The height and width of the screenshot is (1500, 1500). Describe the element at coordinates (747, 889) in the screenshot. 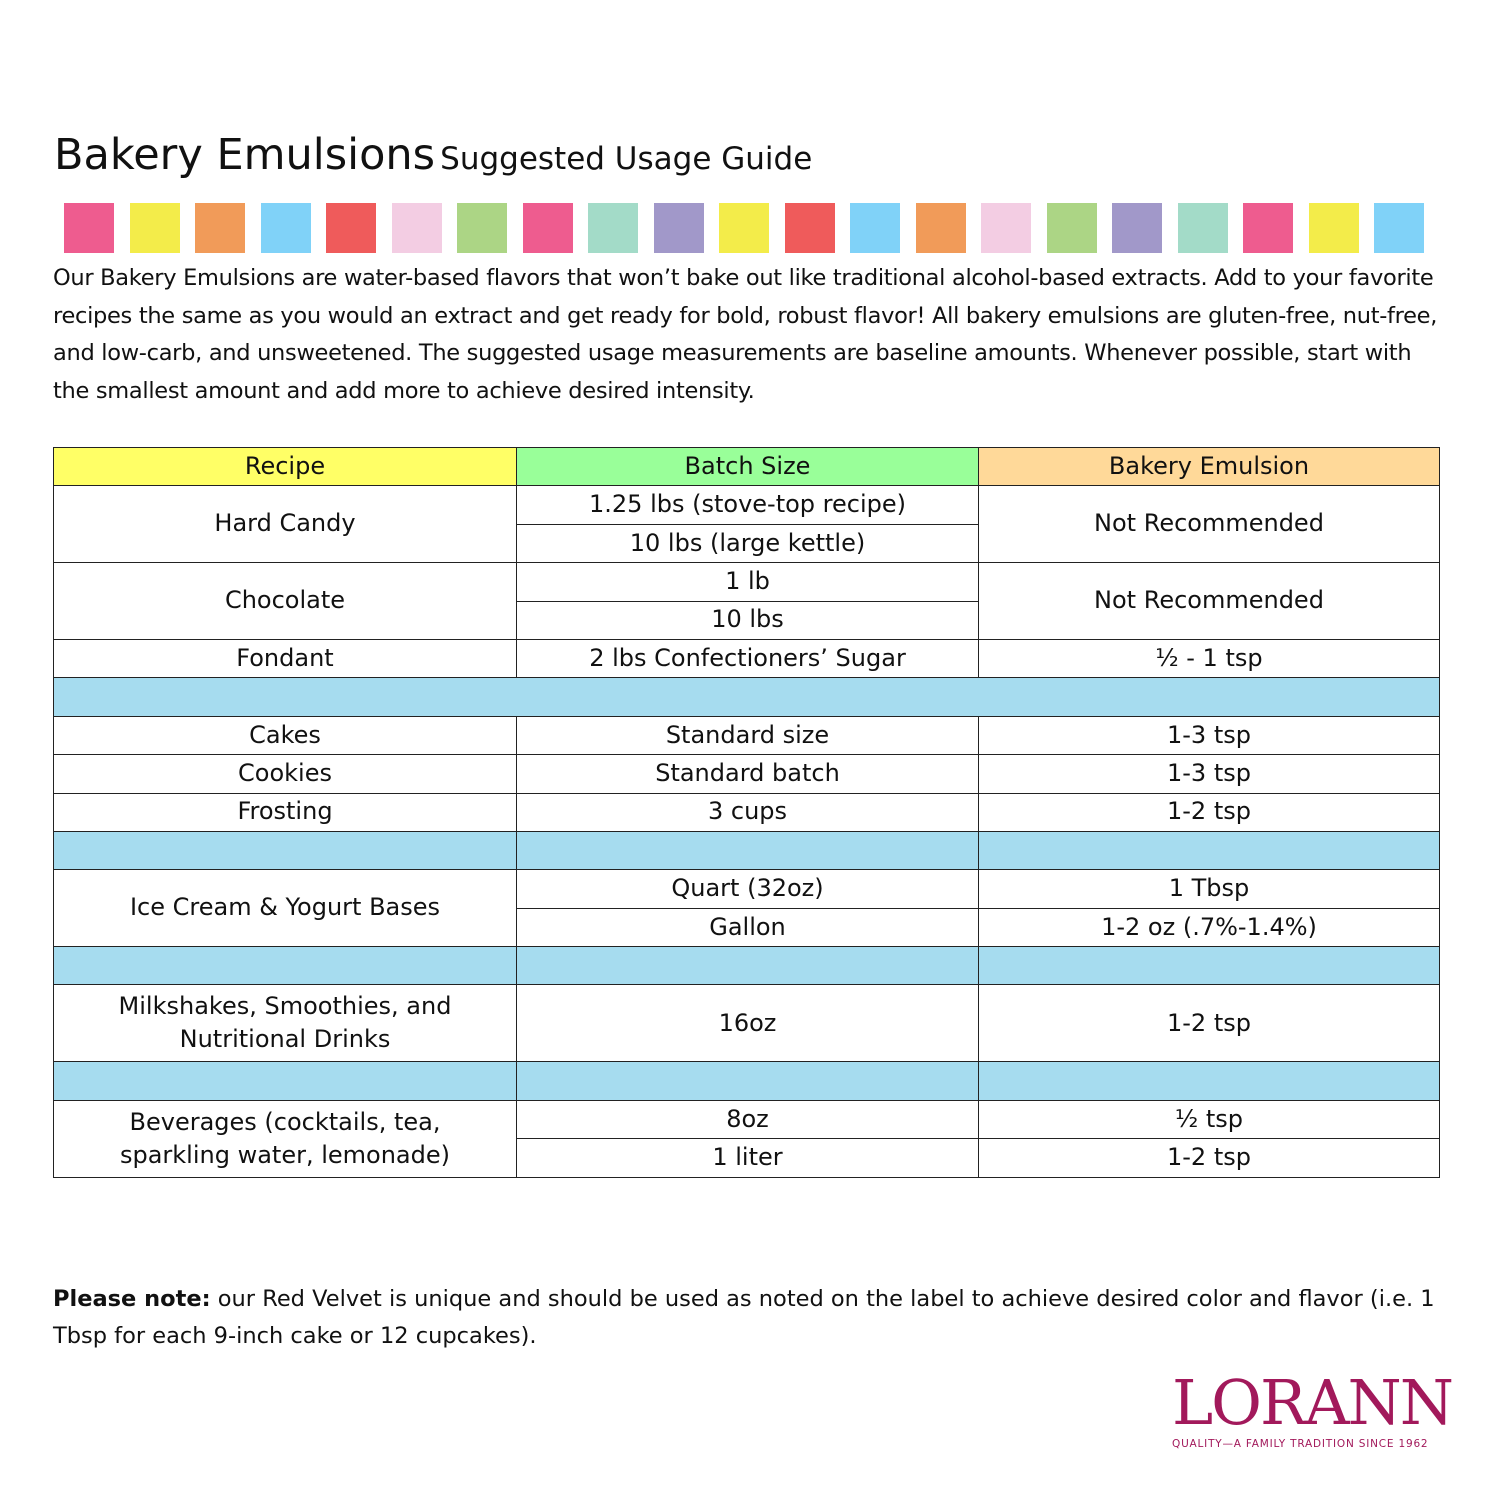

I see `batch-cell: Quart (32oz)` at that location.